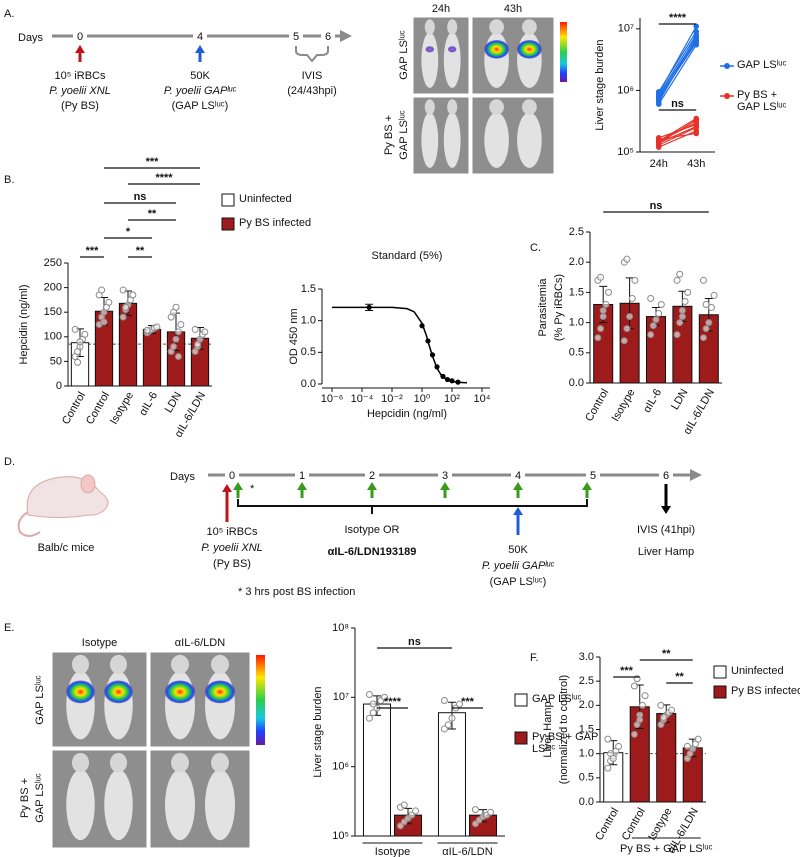  I want to click on day-label: 1, so click(302, 476).